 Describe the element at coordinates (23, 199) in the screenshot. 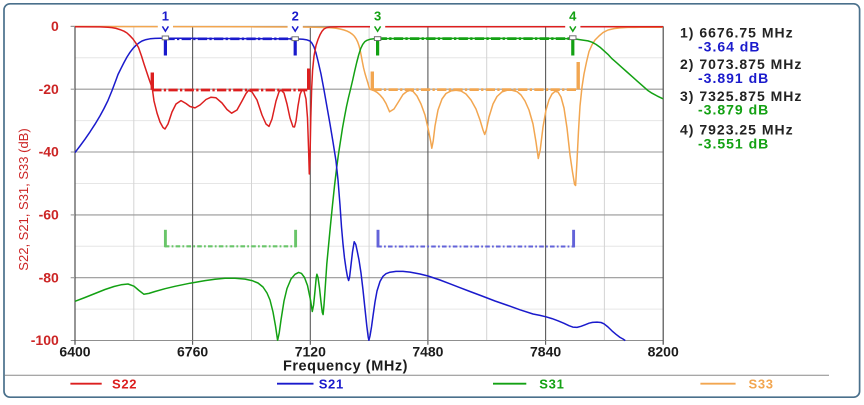

I see `svg-text: S22, S21, S31, S33 (dB)` at that location.